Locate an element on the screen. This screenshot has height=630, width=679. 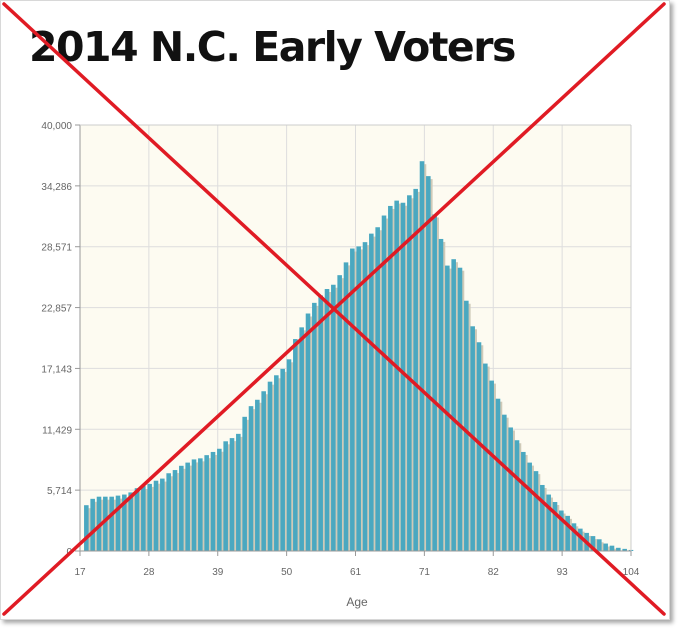
x-tick-label: 39 is located at coordinates (218, 572).